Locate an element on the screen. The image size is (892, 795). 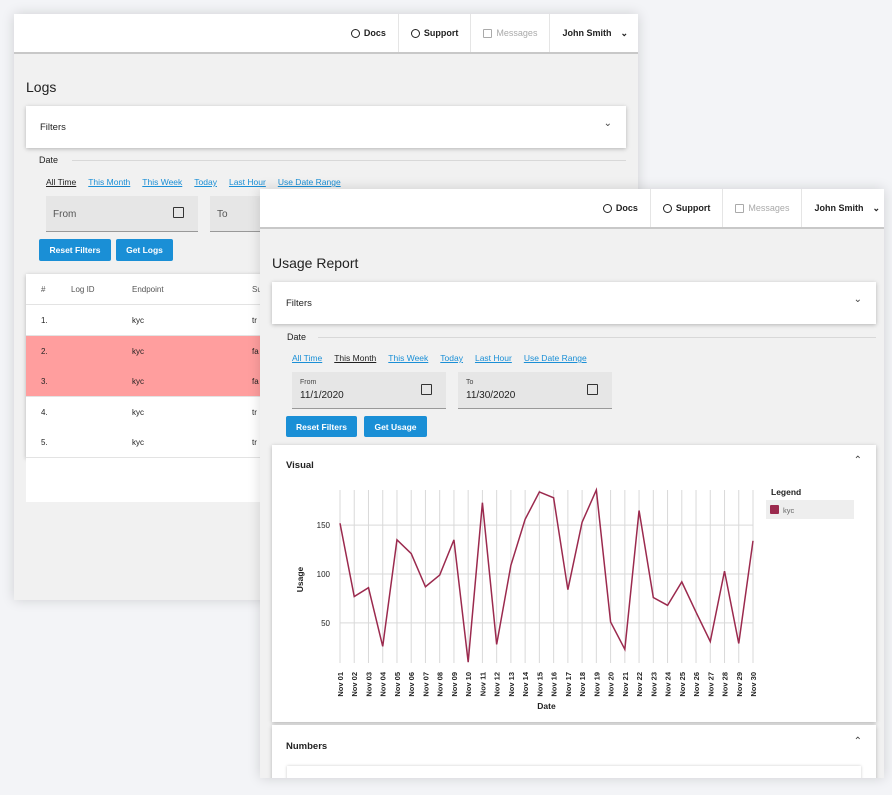
section-title: Numbers is located at coordinates (307, 746).